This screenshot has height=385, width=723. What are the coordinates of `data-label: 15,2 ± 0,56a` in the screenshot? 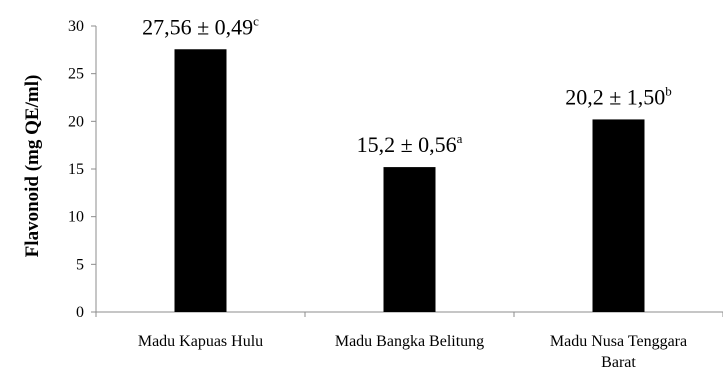 It's located at (410, 144).